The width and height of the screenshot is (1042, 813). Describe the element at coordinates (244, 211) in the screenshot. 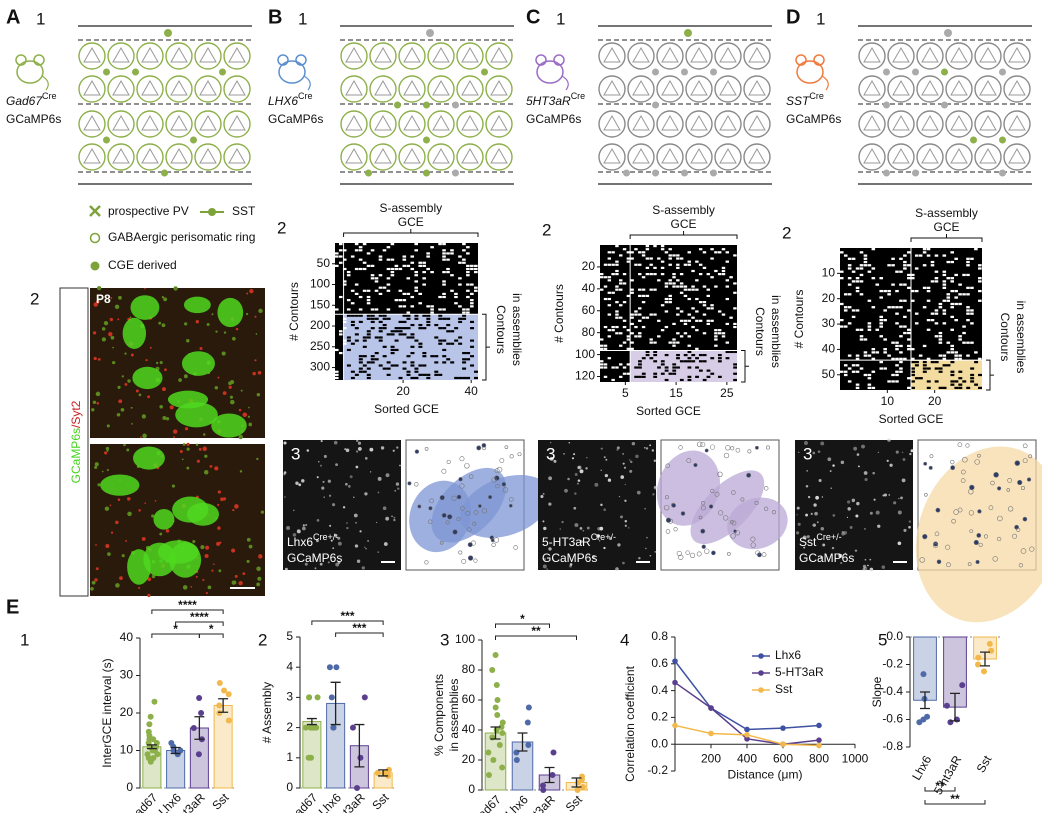

I see `legend-text: SST` at that location.